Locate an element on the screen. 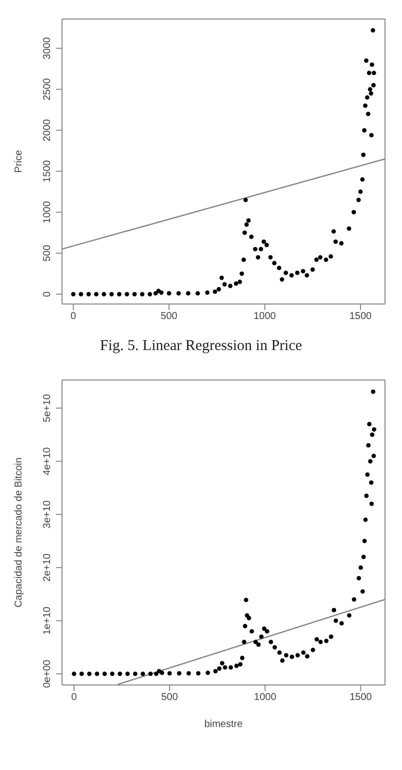  y-tick-label: 1000 is located at coordinates (47, 212).